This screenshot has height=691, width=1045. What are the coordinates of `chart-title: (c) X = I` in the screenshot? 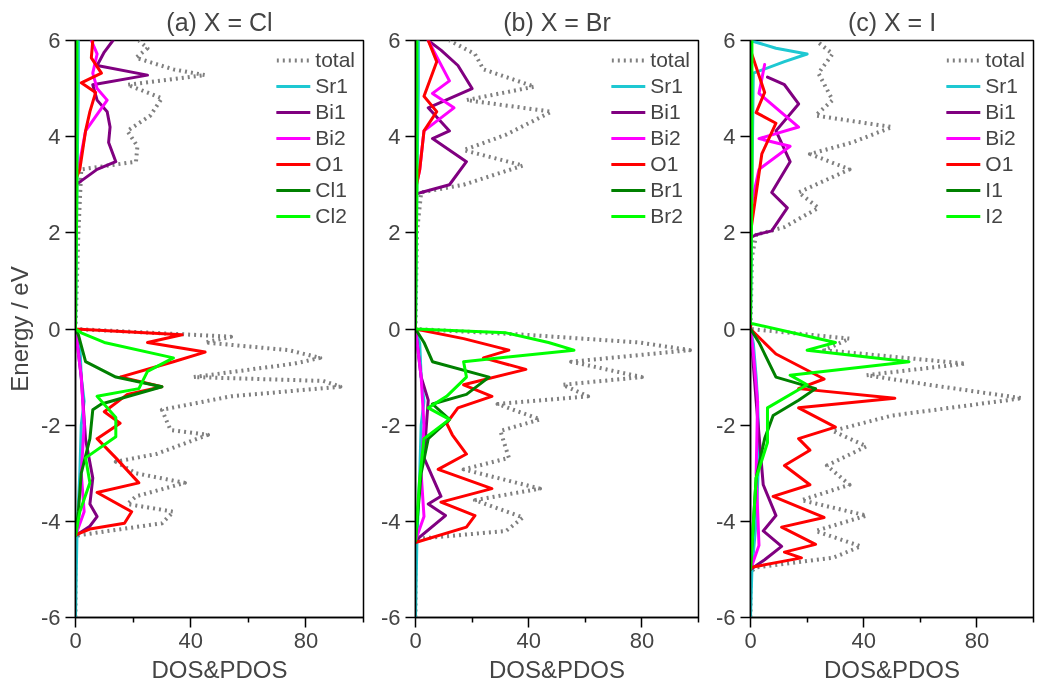 It's located at (892, 21).